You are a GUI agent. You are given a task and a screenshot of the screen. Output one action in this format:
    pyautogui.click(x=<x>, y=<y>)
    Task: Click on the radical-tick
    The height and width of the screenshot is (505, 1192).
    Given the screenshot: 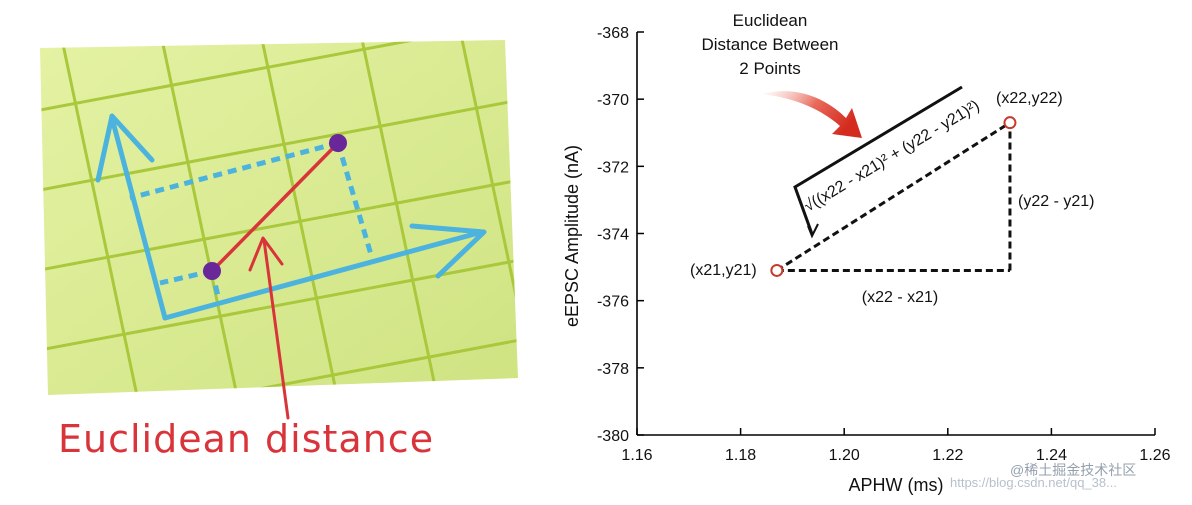 What is the action you would take?
    pyautogui.click(x=813, y=231)
    